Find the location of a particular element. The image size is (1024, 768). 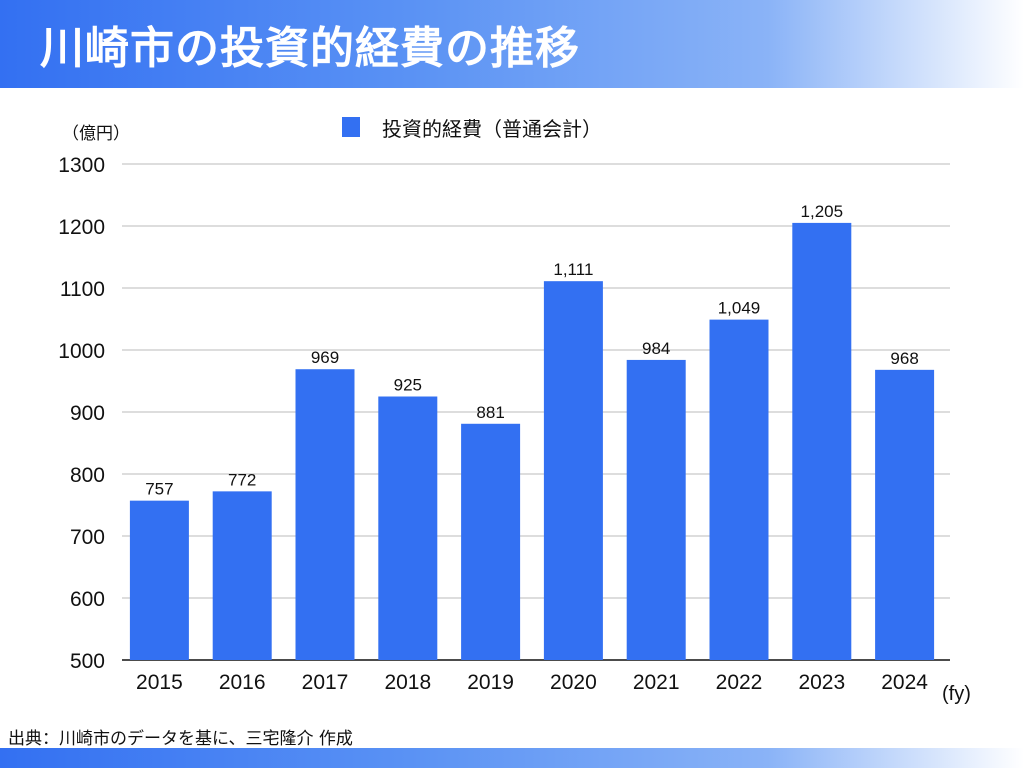

x-tick-label: 2016 is located at coordinates (242, 682).